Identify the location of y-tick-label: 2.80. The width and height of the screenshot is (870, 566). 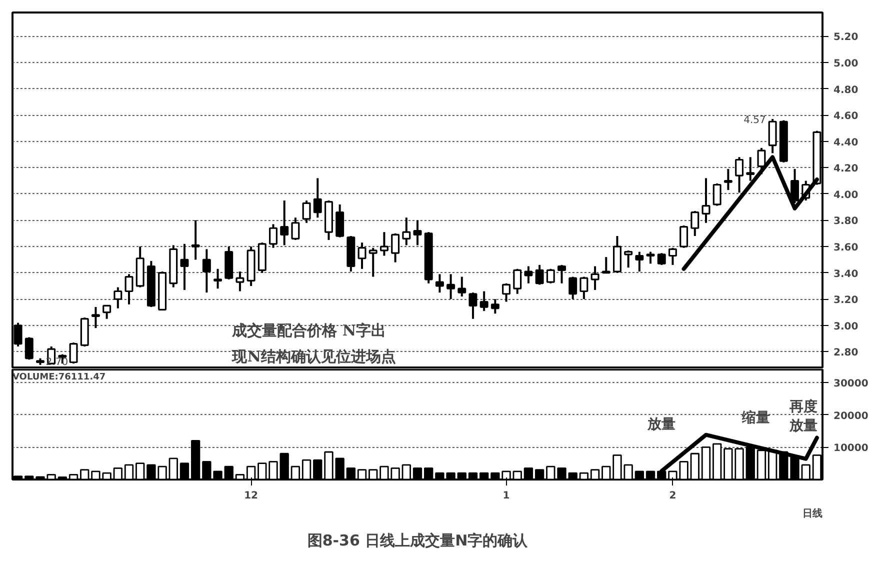
(846, 353).